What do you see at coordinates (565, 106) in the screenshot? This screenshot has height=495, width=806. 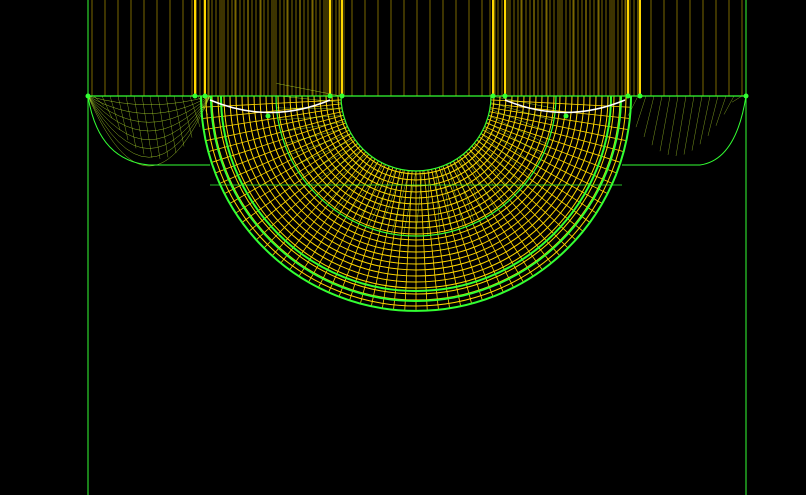 I see `highlight-arc` at bounding box center [565, 106].